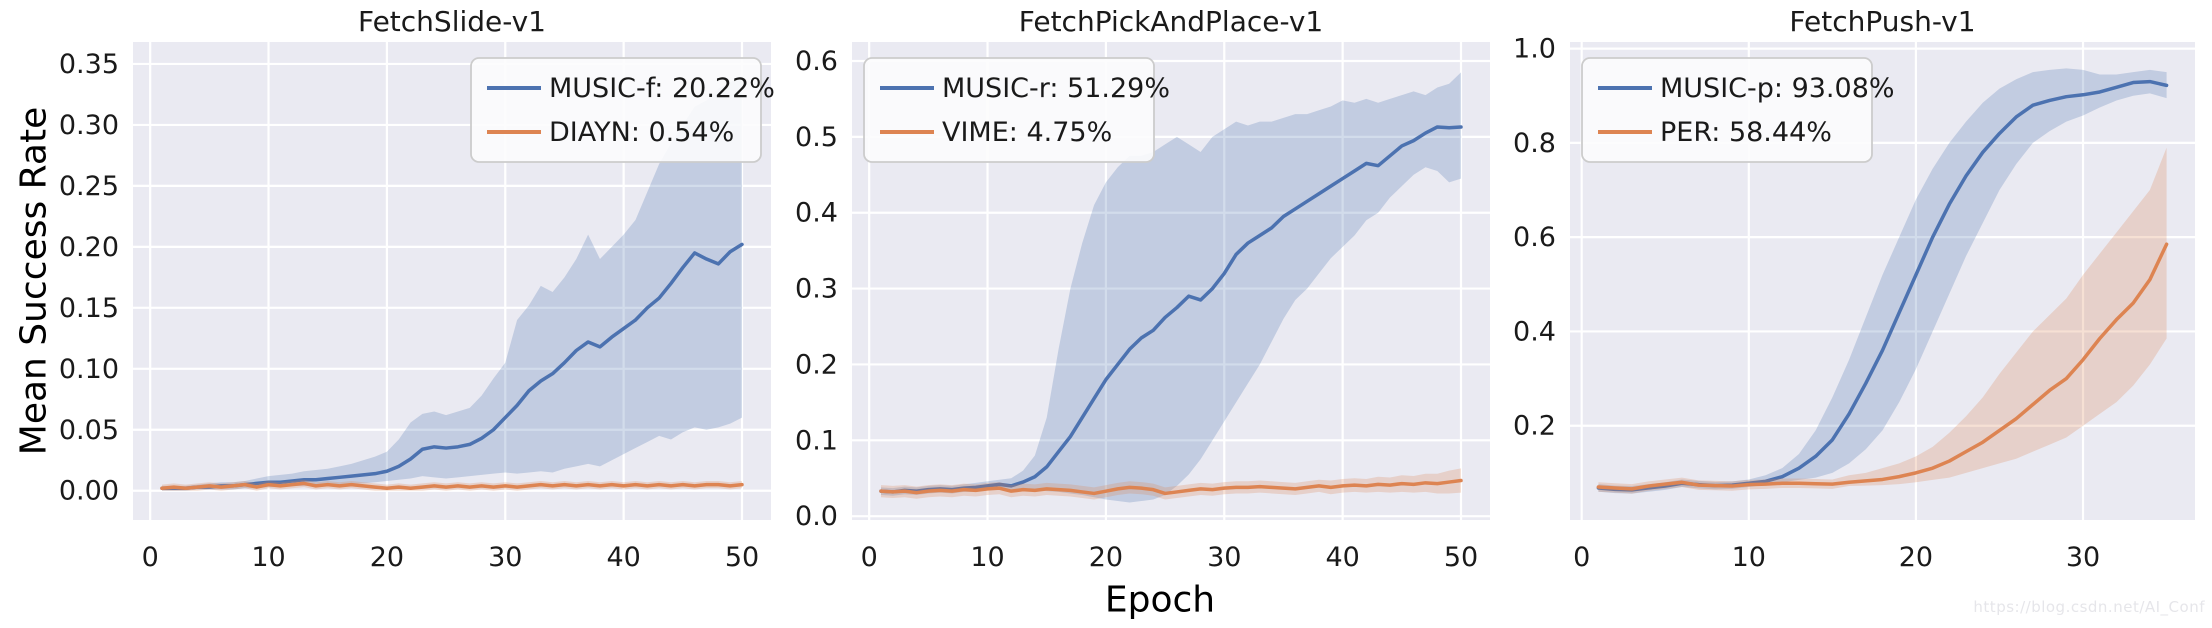  What do you see at coordinates (1746, 132) in the screenshot?
I see `legend-label-PER: PER: 58.44%` at bounding box center [1746, 132].